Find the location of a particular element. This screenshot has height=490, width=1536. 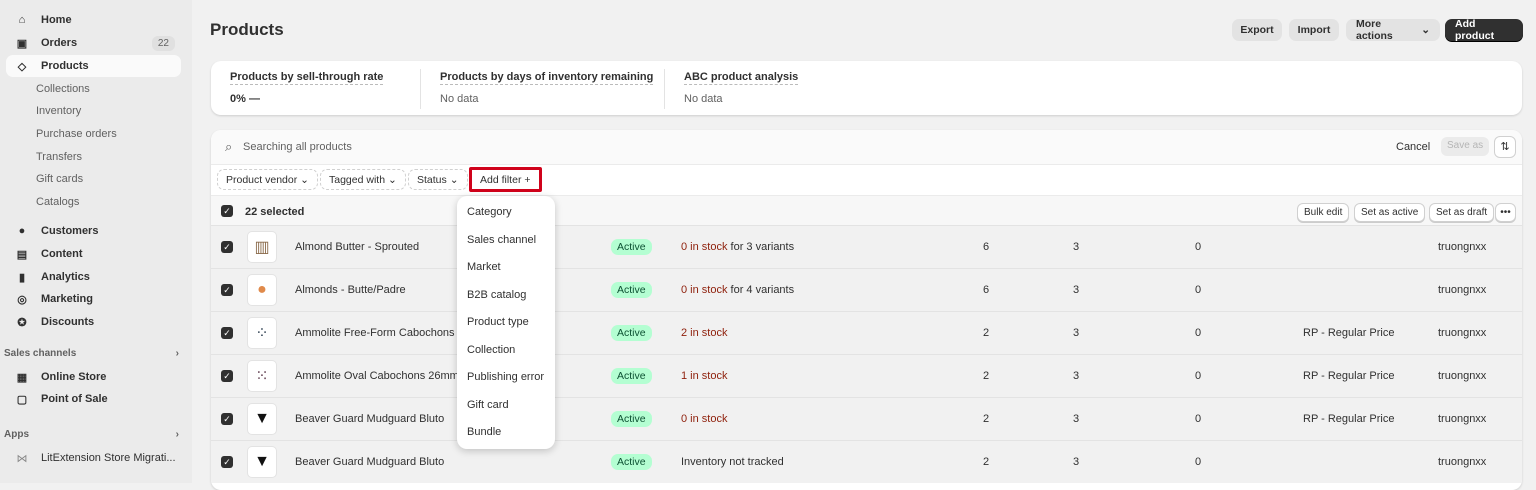

product-thumbnail: ⁘ is located at coordinates (262, 333).